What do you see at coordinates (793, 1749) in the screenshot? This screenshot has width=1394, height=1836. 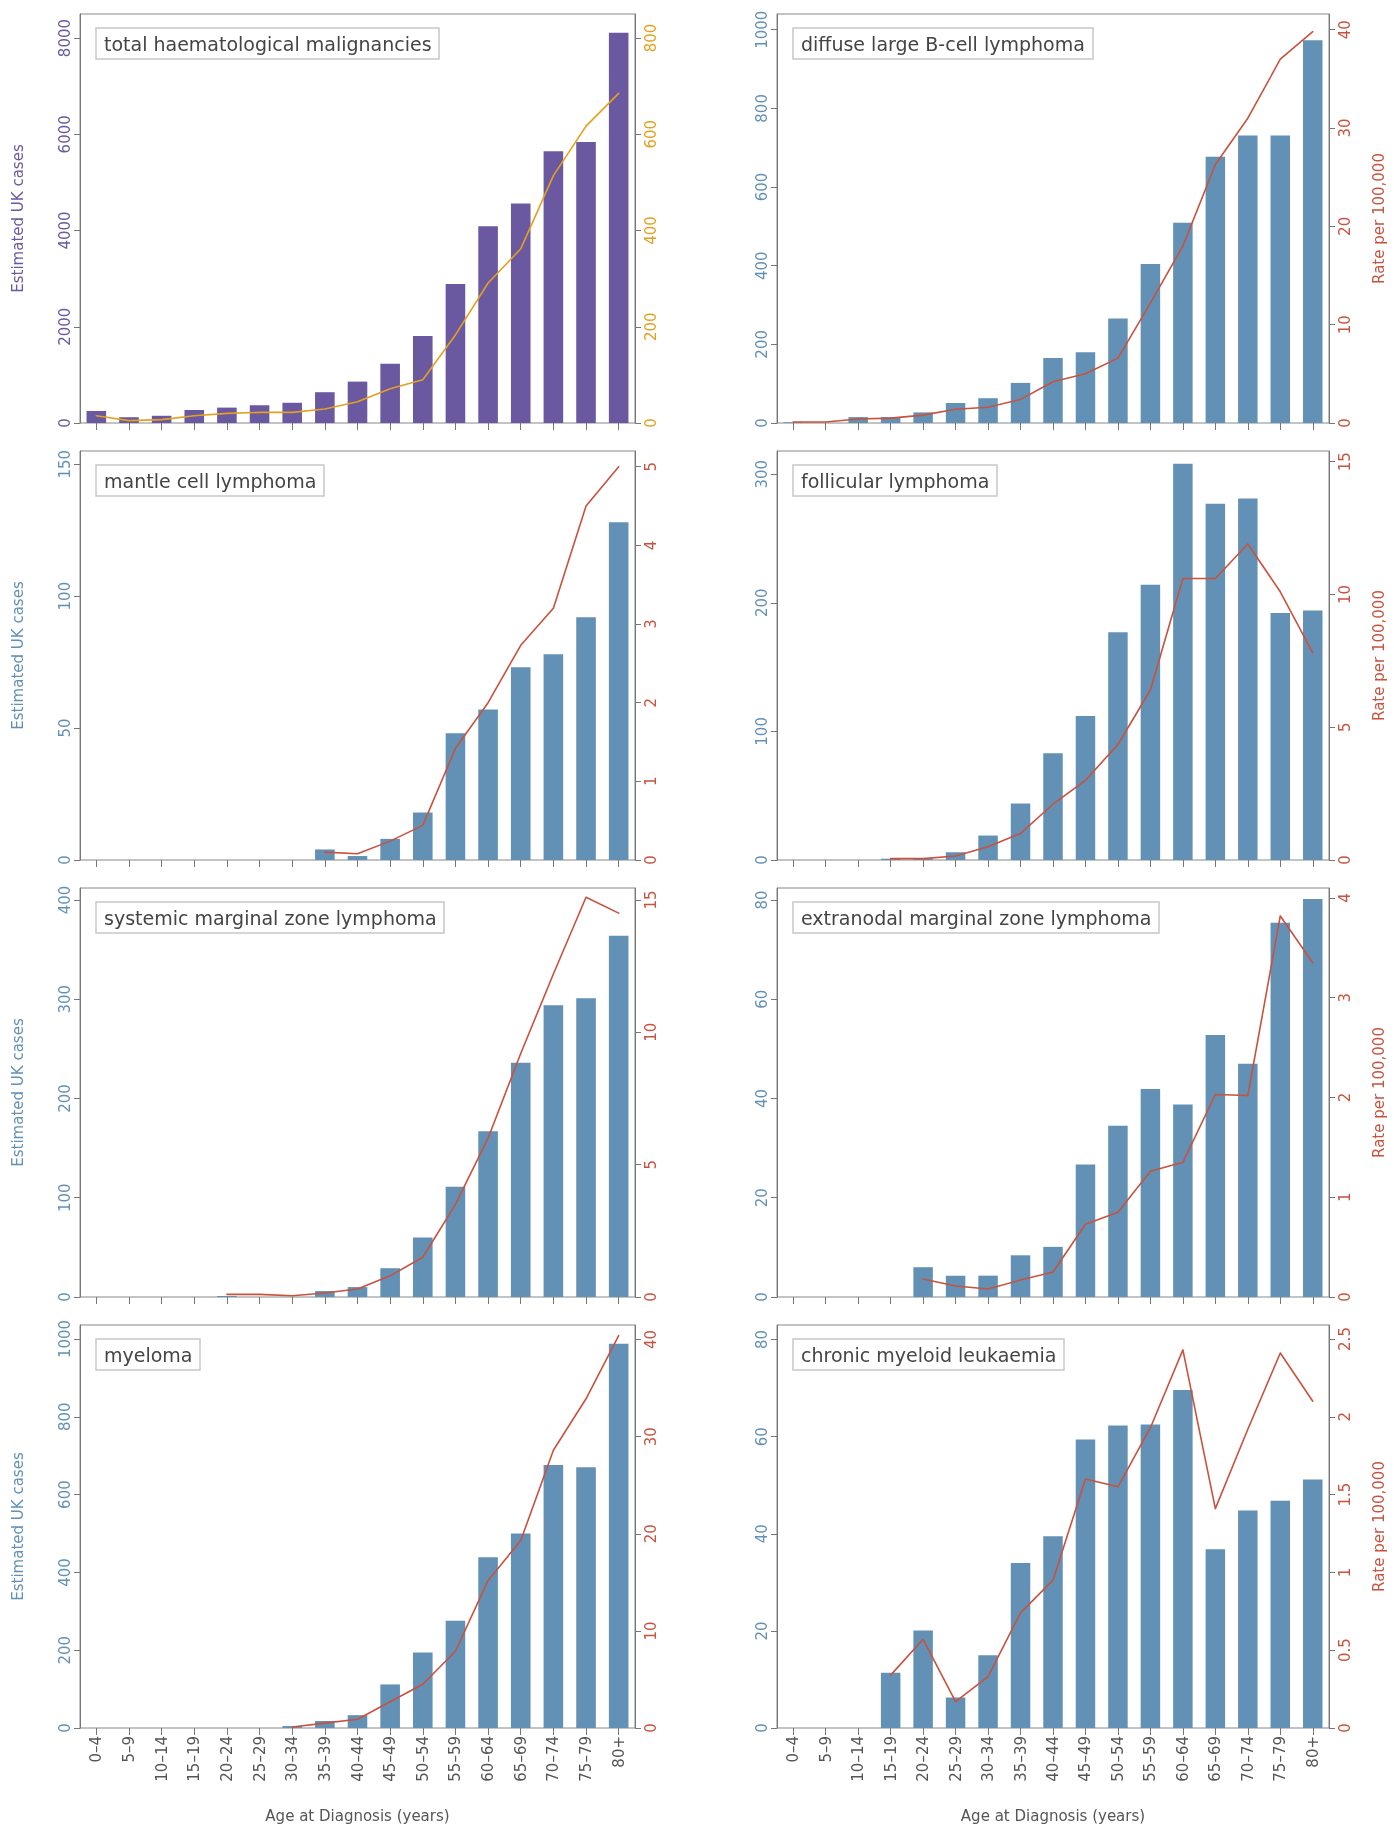 I see `x-tick-label: 0–4` at bounding box center [793, 1749].